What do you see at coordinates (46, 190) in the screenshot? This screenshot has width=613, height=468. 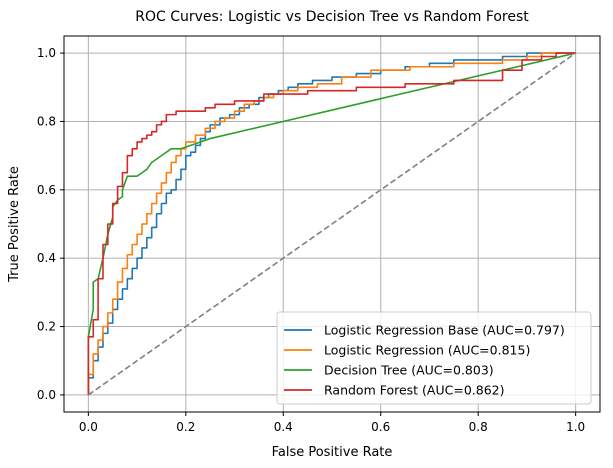 I see `y-tick-label: 0.6` at bounding box center [46, 190].